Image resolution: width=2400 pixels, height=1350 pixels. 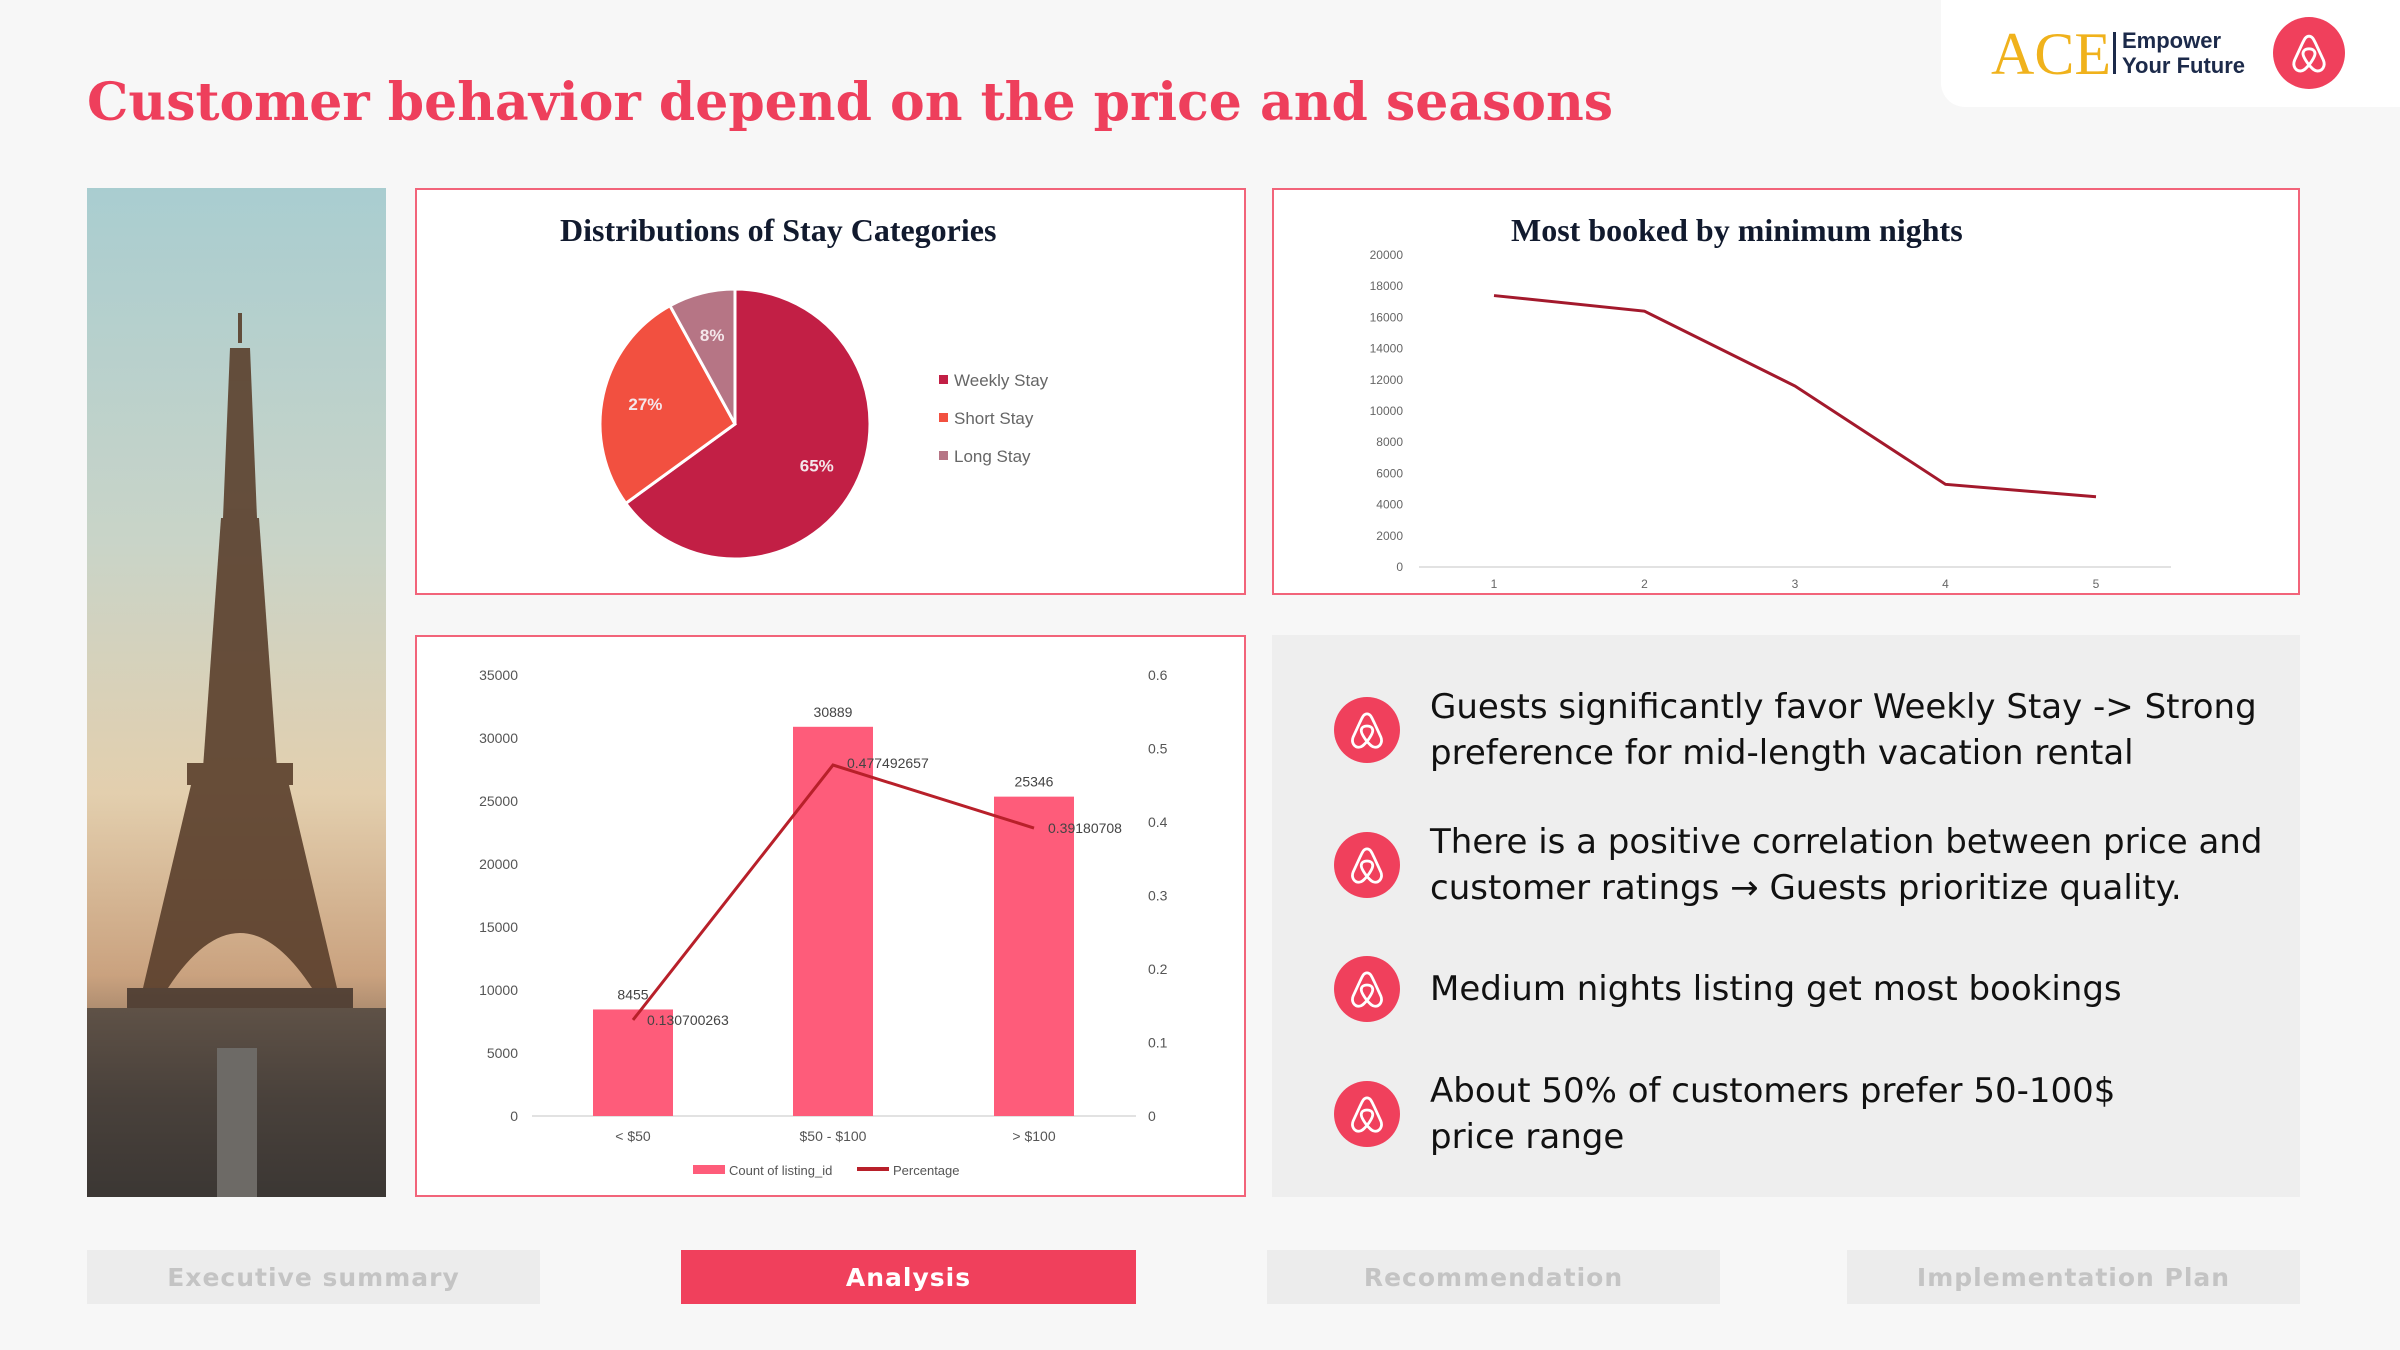 What do you see at coordinates (1494, 584) in the screenshot?
I see `x-tick-label: 1` at bounding box center [1494, 584].